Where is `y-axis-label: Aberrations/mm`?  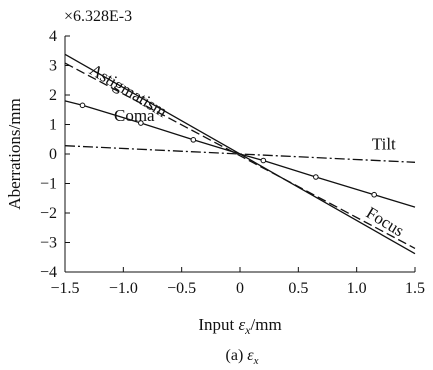 y-axis-label: Aberrations/mm is located at coordinates (14, 153).